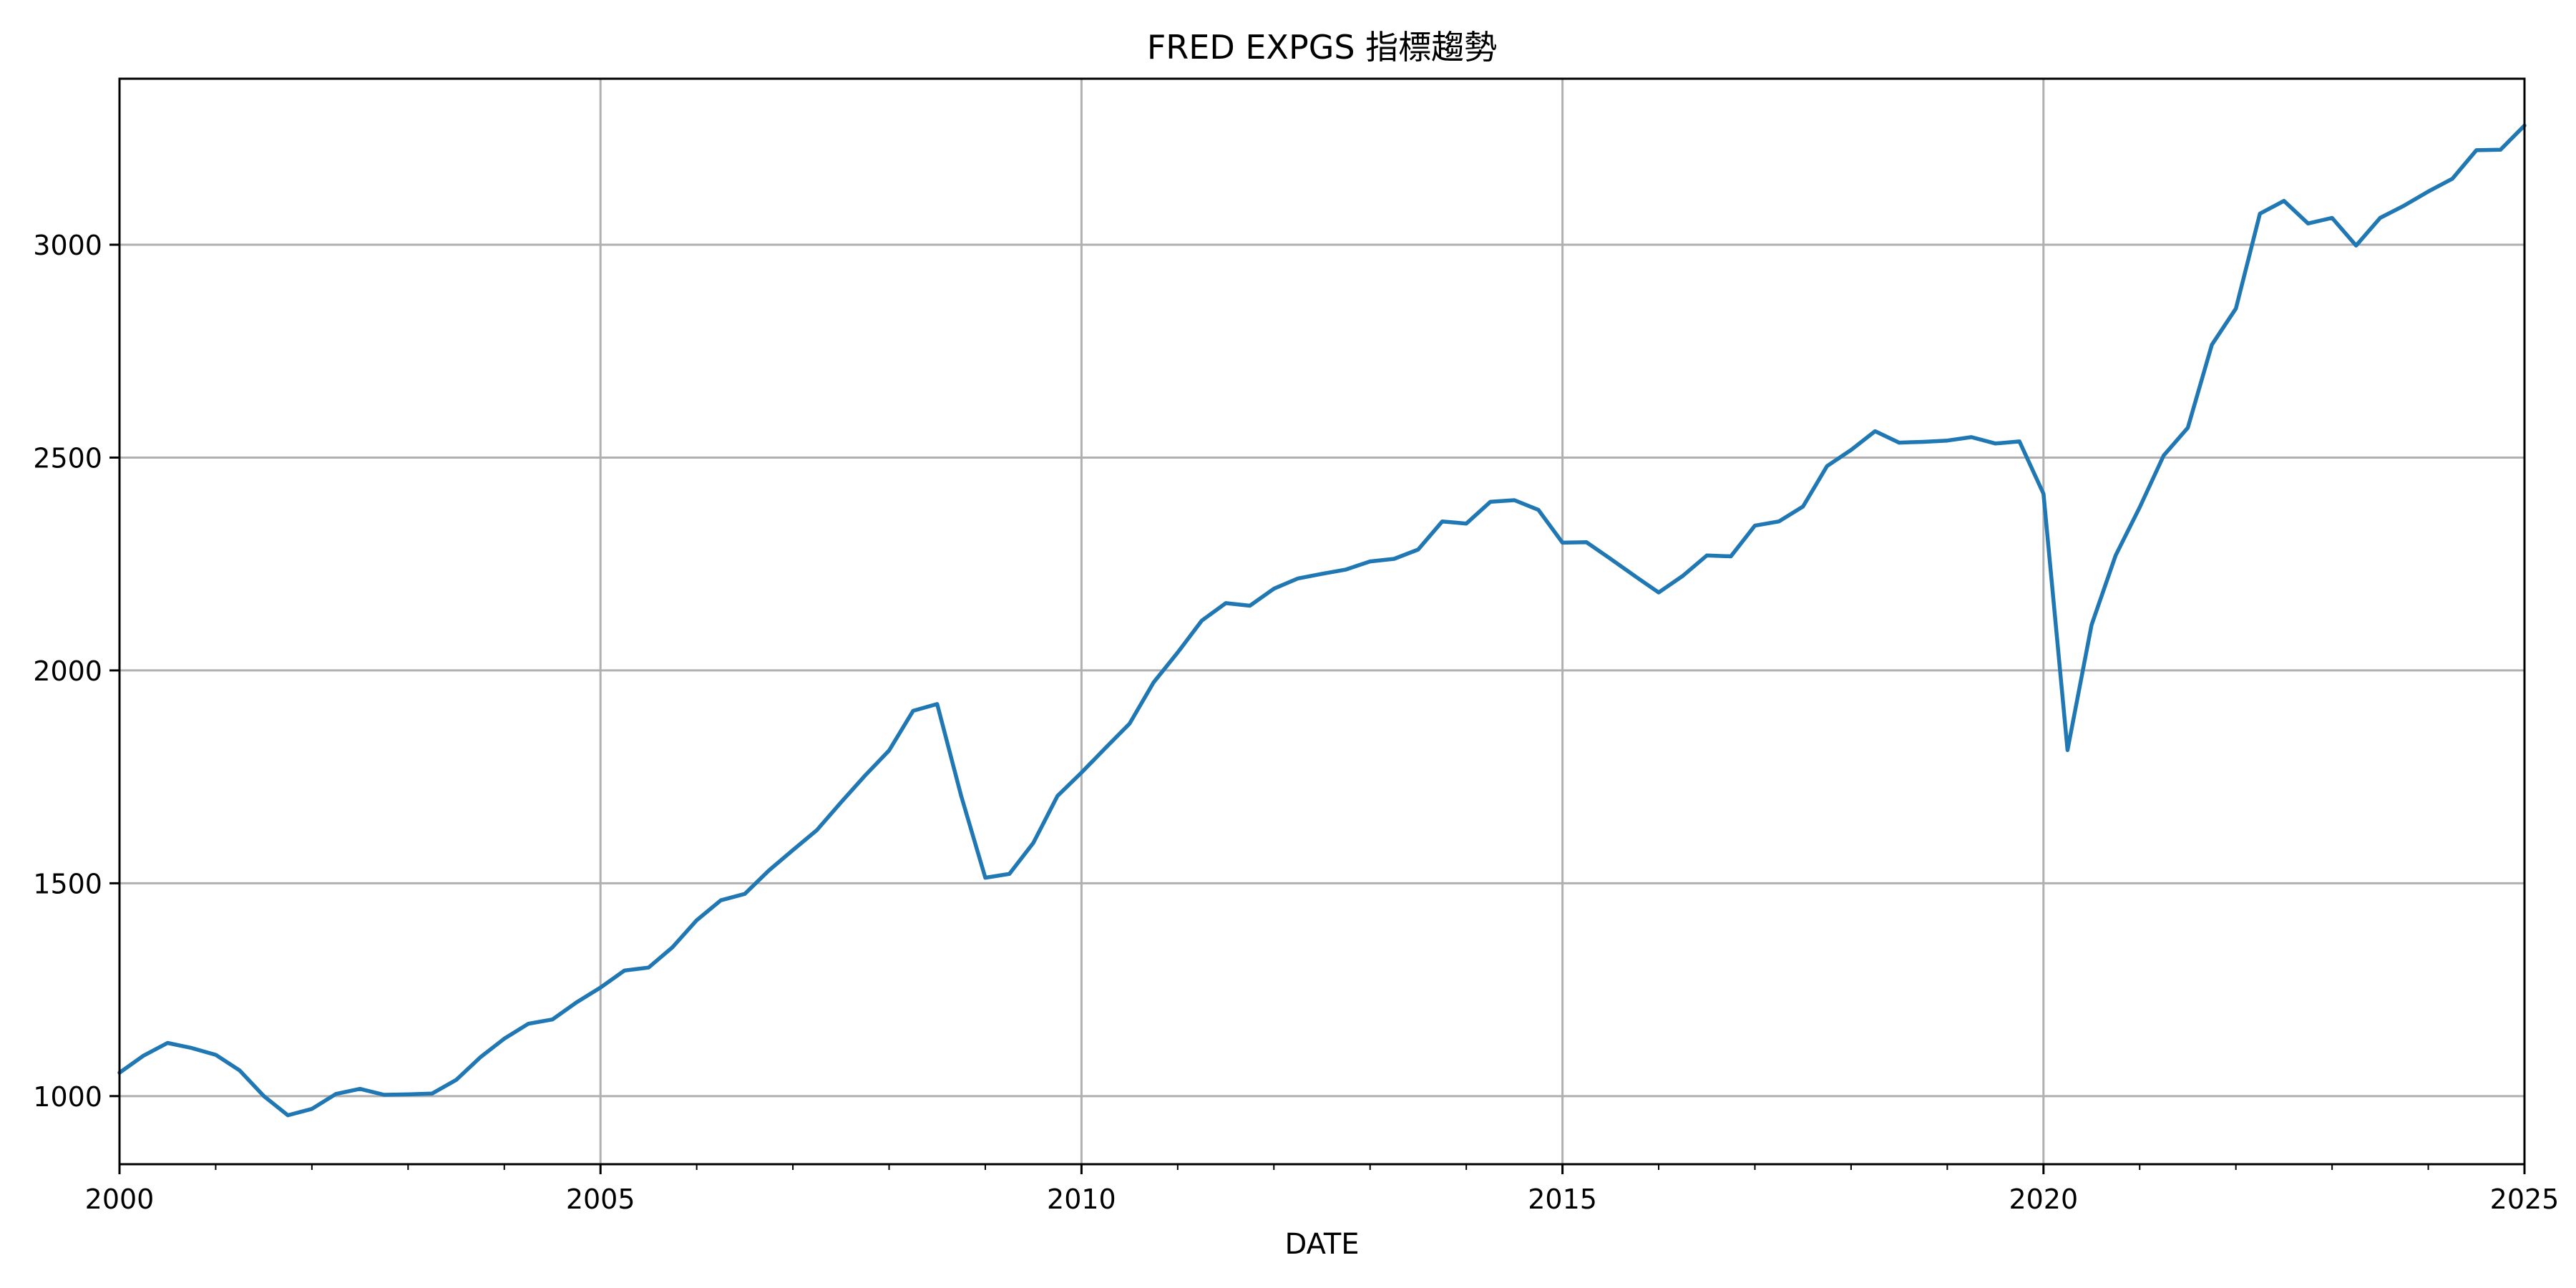  What do you see at coordinates (67, 671) in the screenshot?
I see `y-tick-label: 2000` at bounding box center [67, 671].